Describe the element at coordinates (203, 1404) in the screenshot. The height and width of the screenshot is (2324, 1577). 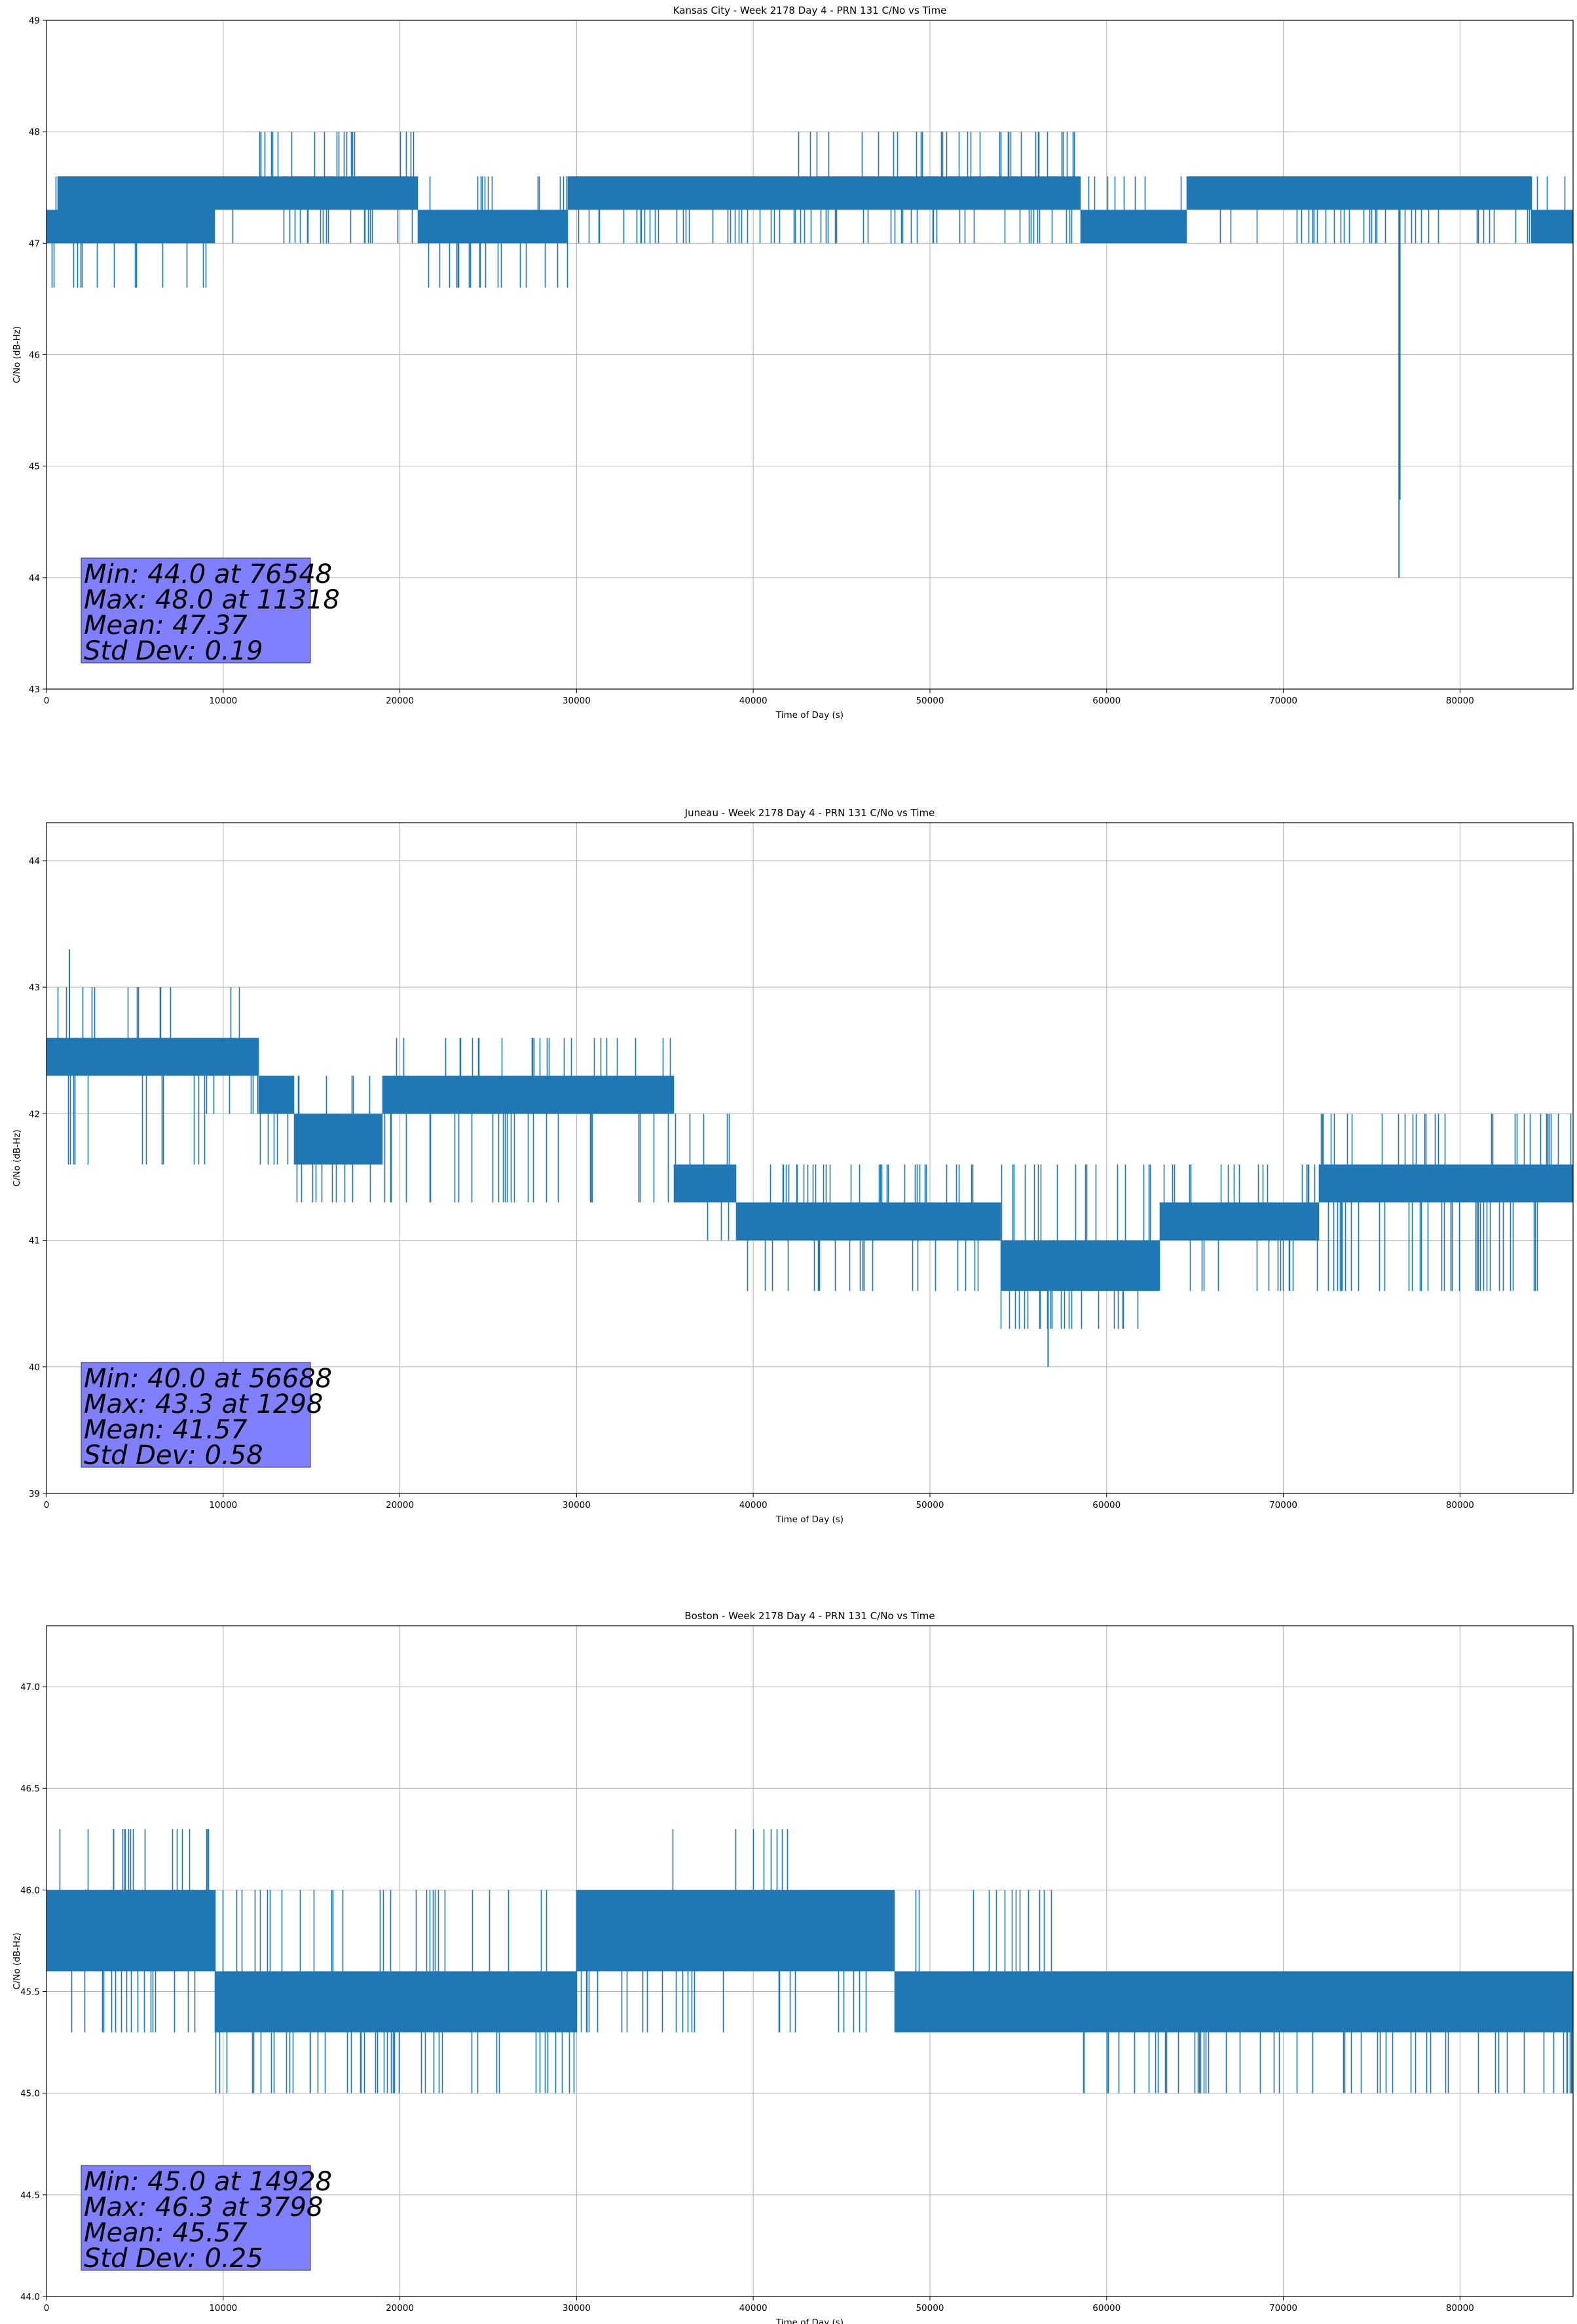
I see `stats-line: Max: 43.3 at 1298` at that location.